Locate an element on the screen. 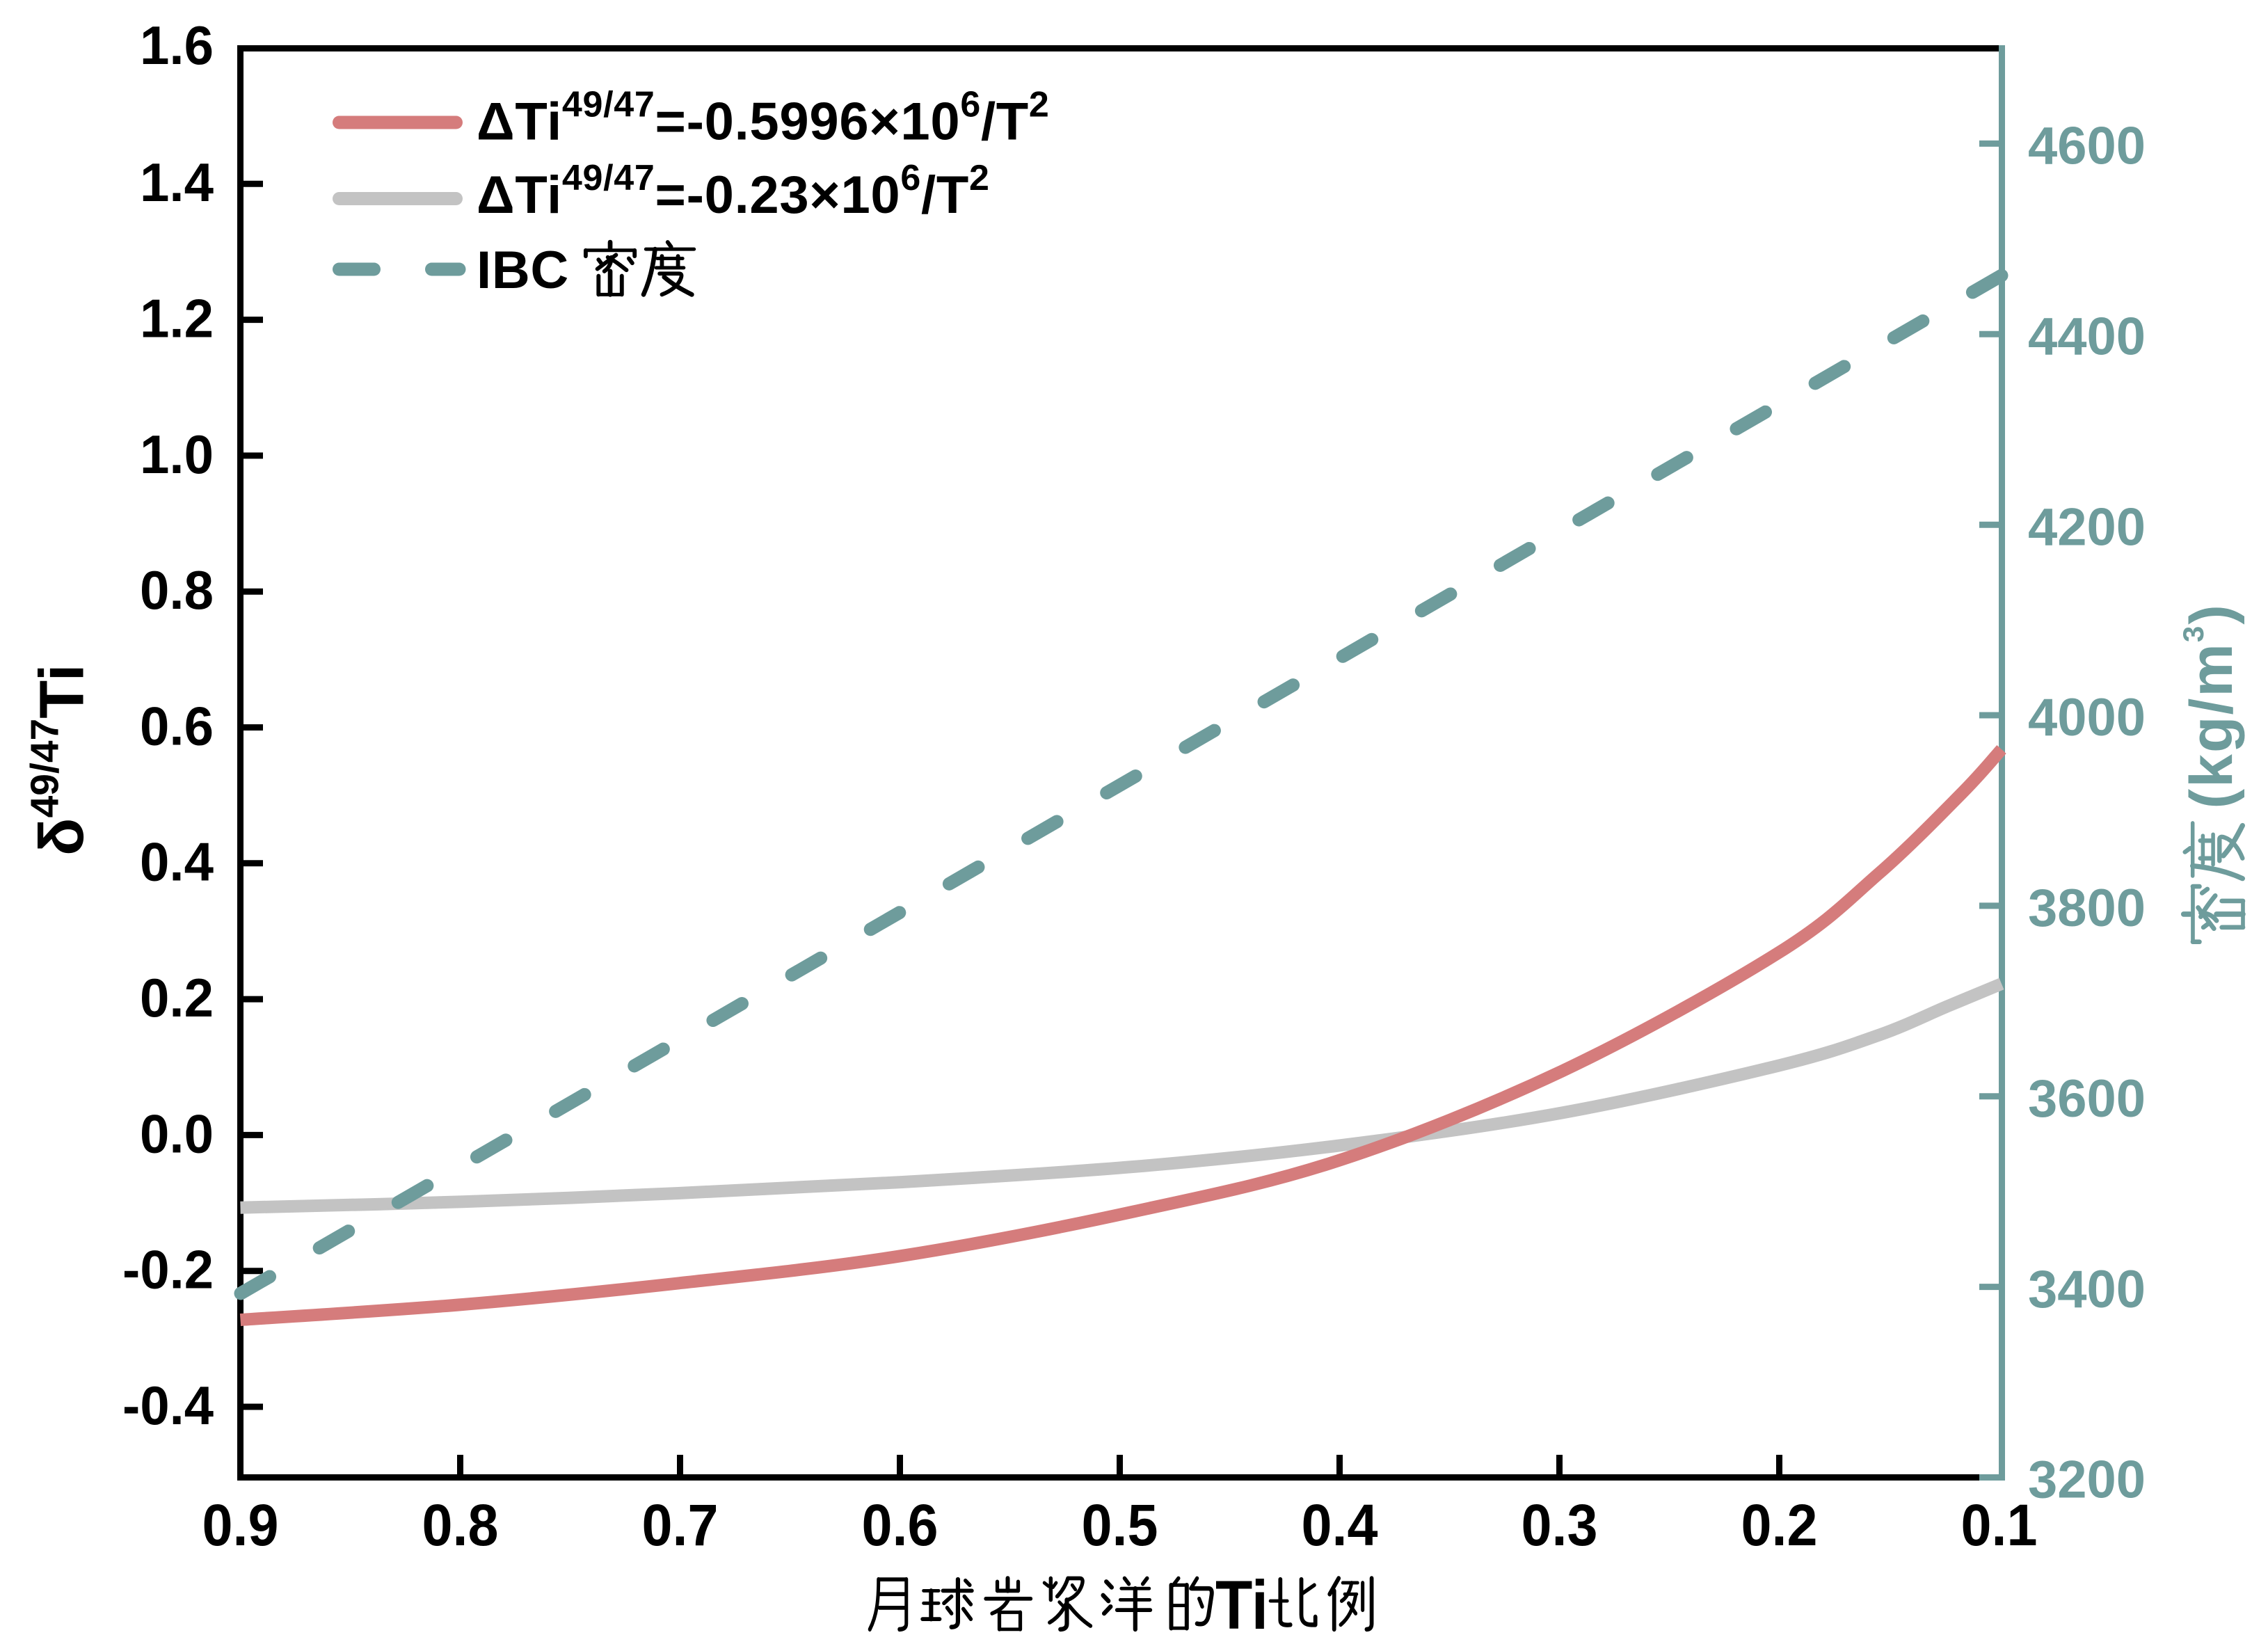  svg-text: 0.5 is located at coordinates (1120, 1525).